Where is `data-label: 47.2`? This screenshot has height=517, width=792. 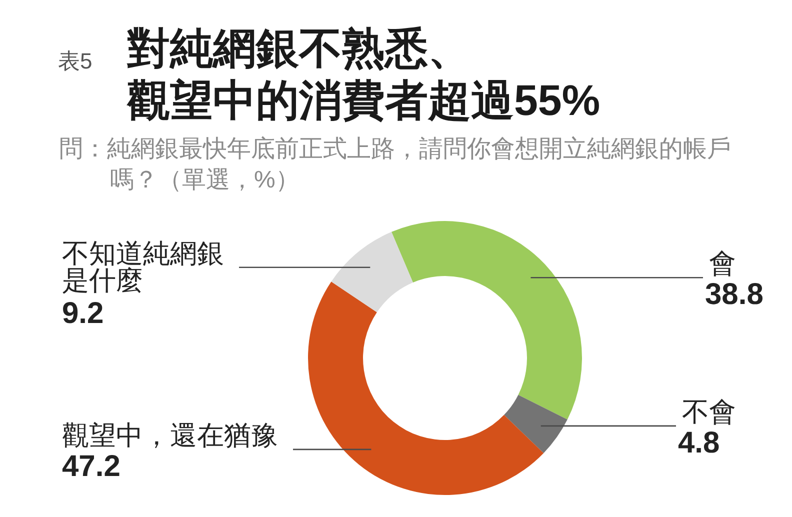 data-label: 47.2 is located at coordinates (91, 466).